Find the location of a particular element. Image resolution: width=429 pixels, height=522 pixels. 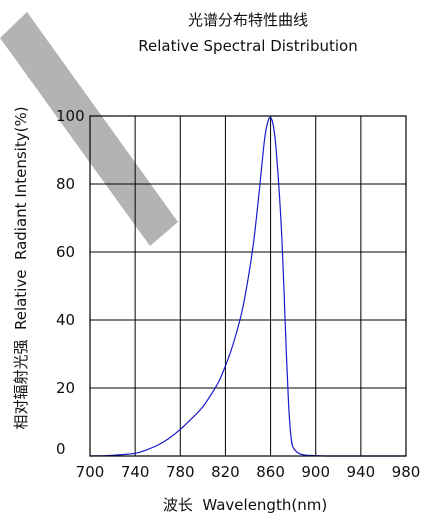

x-tick-label: 860 is located at coordinates (270, 472).